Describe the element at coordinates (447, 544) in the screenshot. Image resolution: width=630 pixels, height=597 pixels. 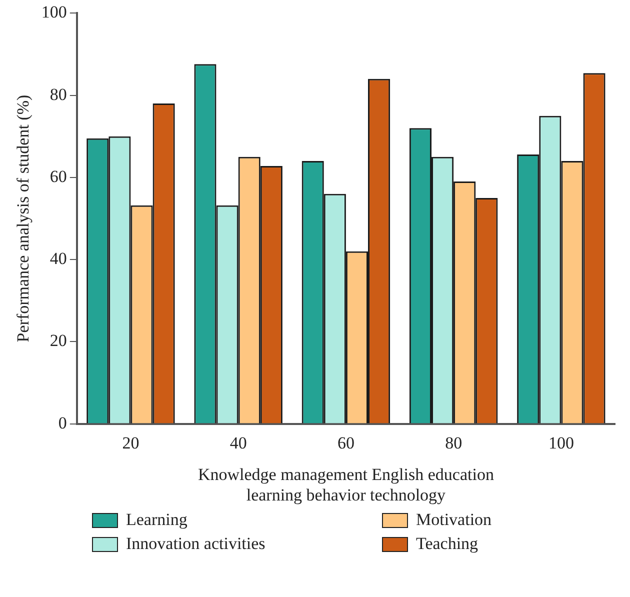
I see `legend-label: Teaching` at that location.